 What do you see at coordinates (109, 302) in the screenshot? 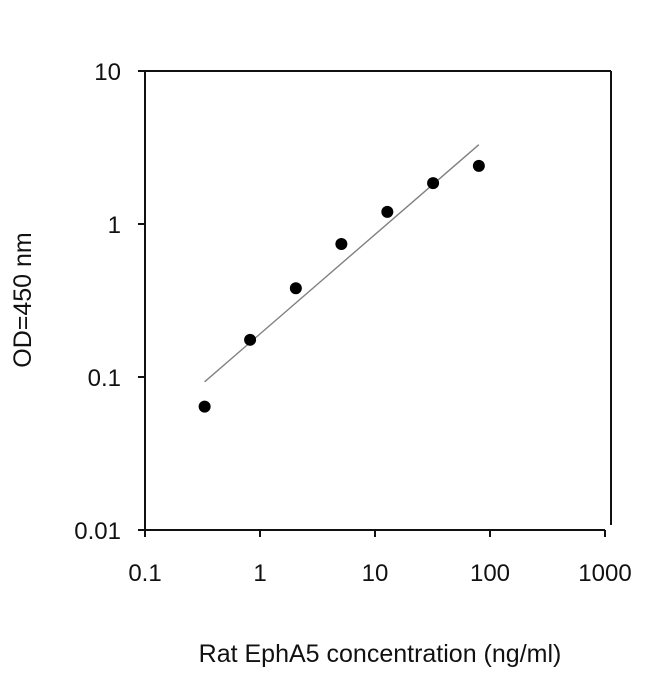
I see `y-axis-ticks: 0.01 0.1 1 10` at bounding box center [109, 302].